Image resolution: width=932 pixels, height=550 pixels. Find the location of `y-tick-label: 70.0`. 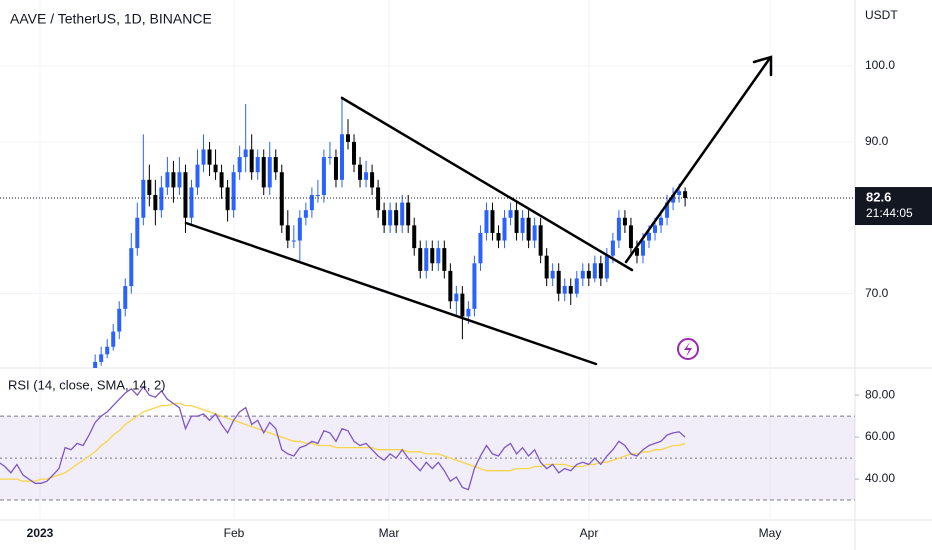

y-tick-label: 70.0 is located at coordinates (877, 293).